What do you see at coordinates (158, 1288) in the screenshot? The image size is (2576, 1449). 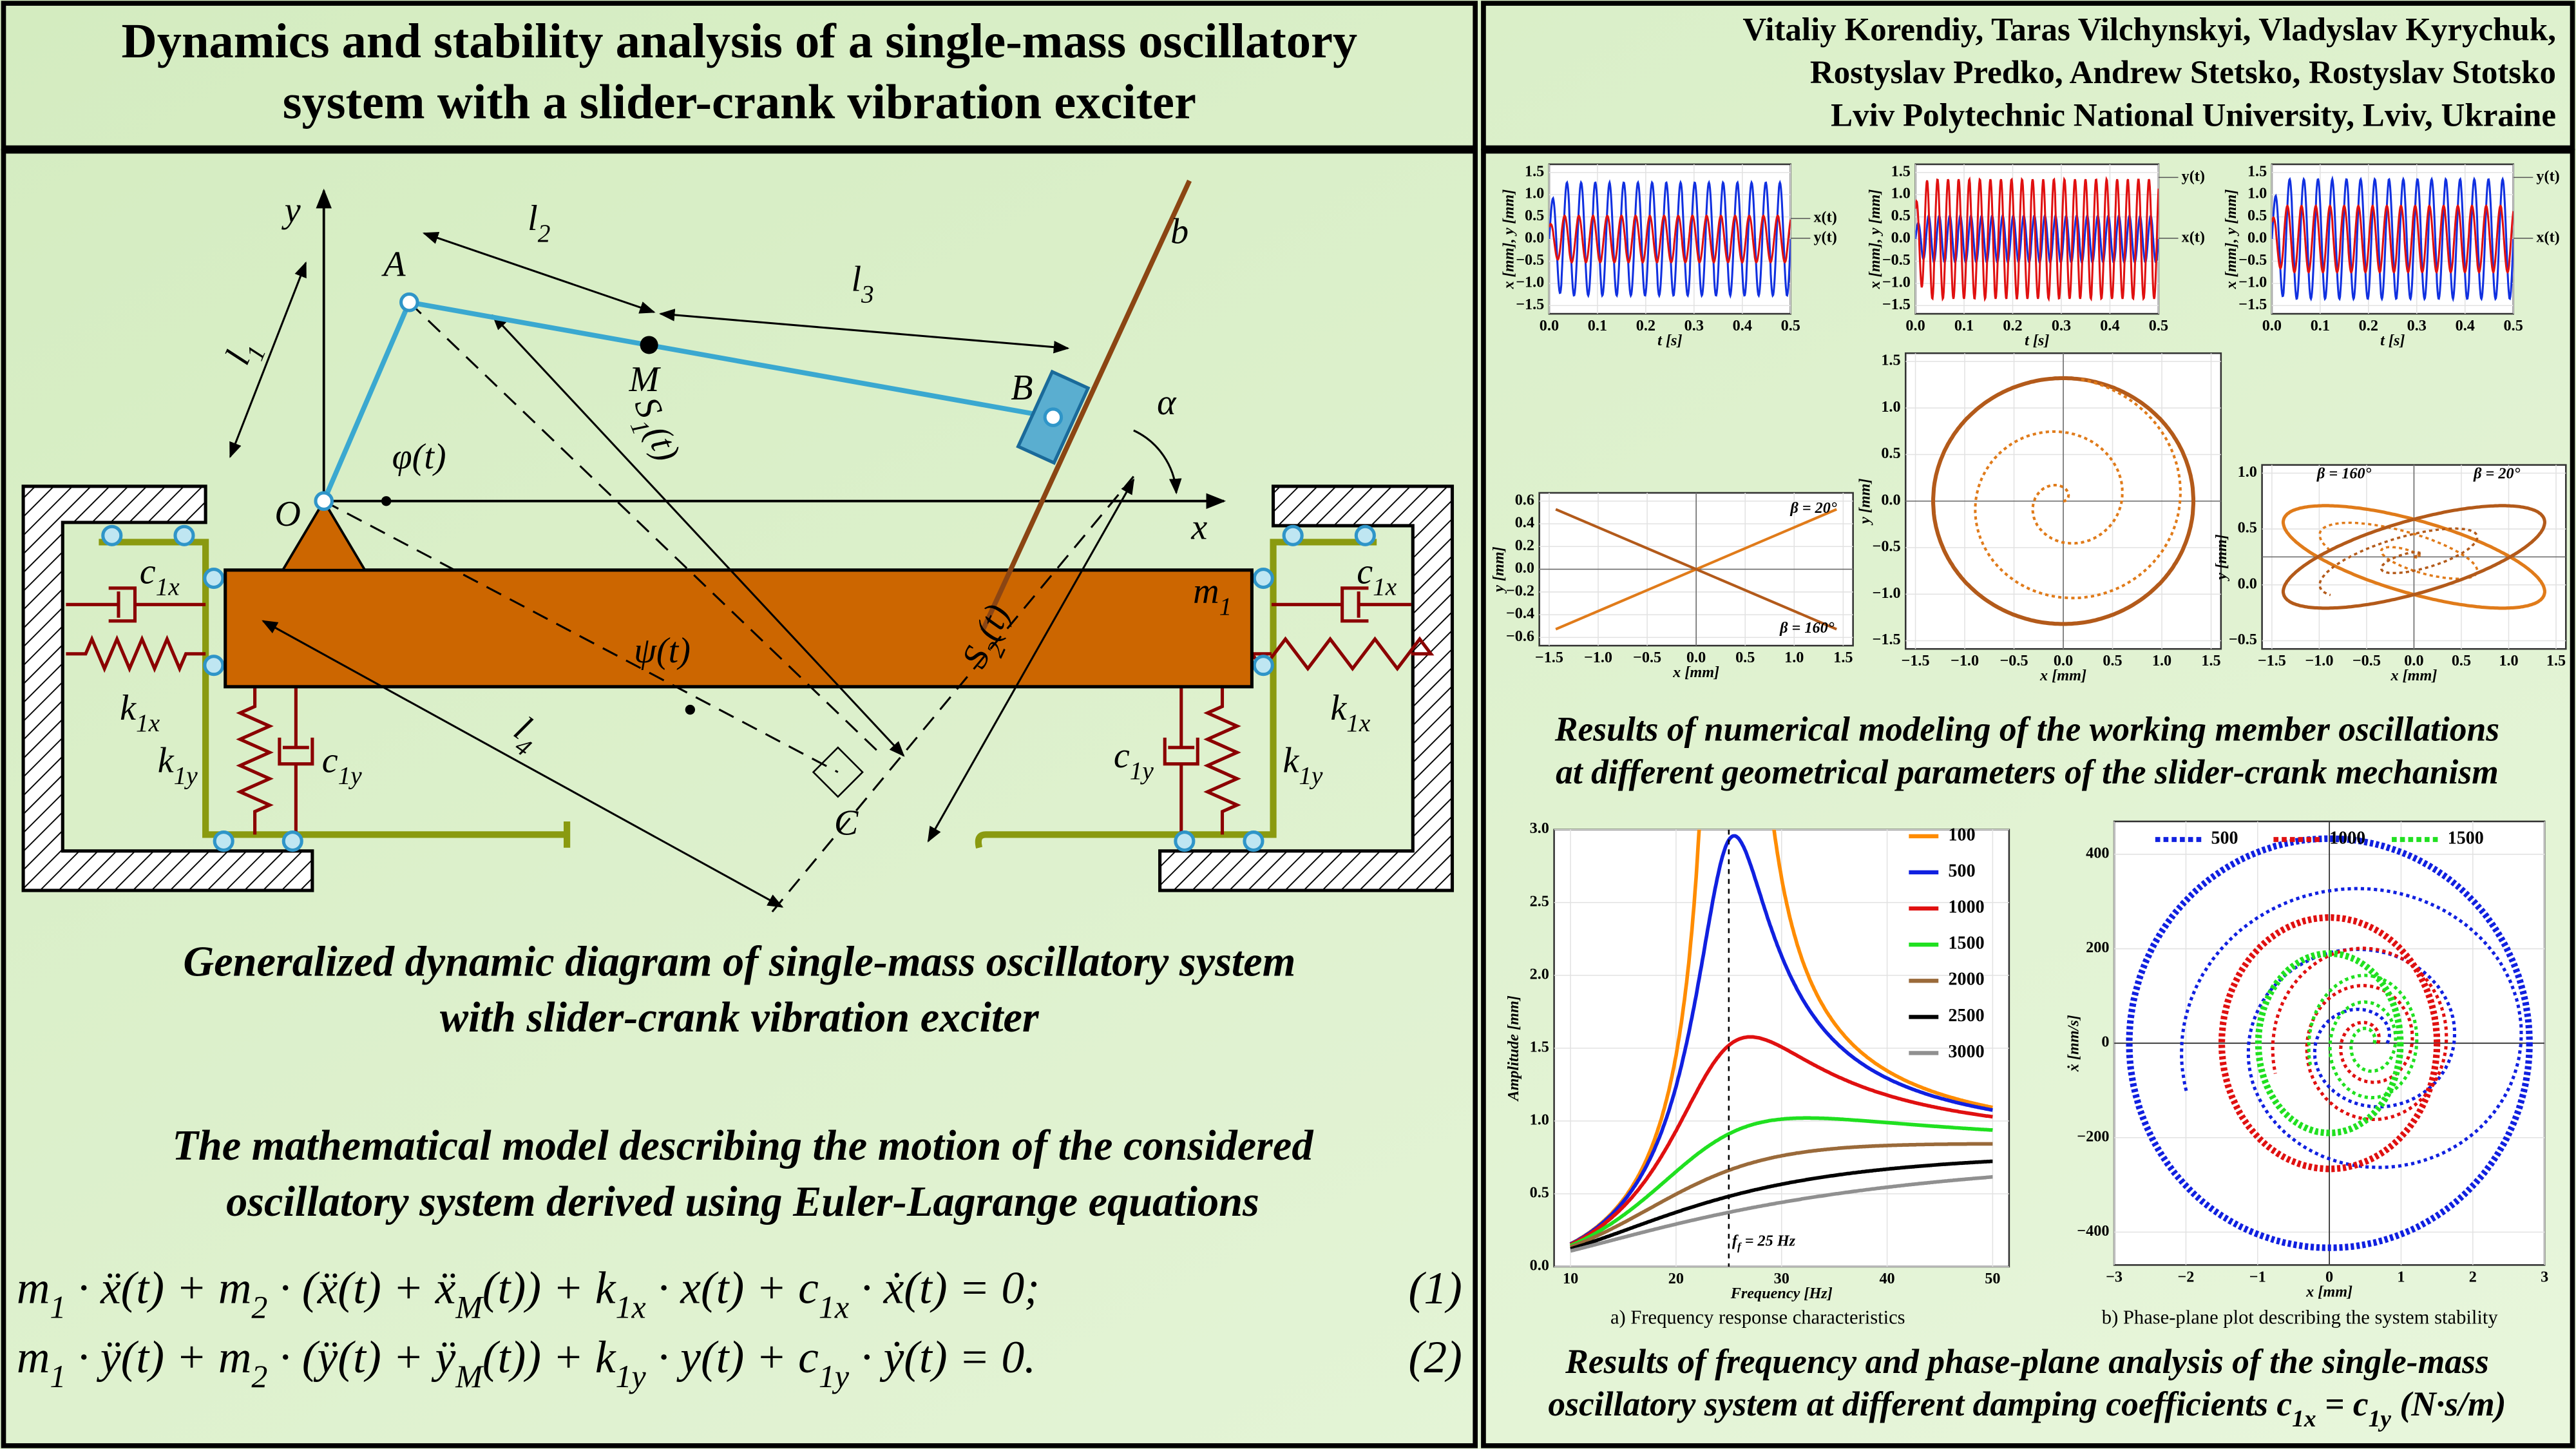 I see `text-run: · ẍ(t) + m` at bounding box center [158, 1288].